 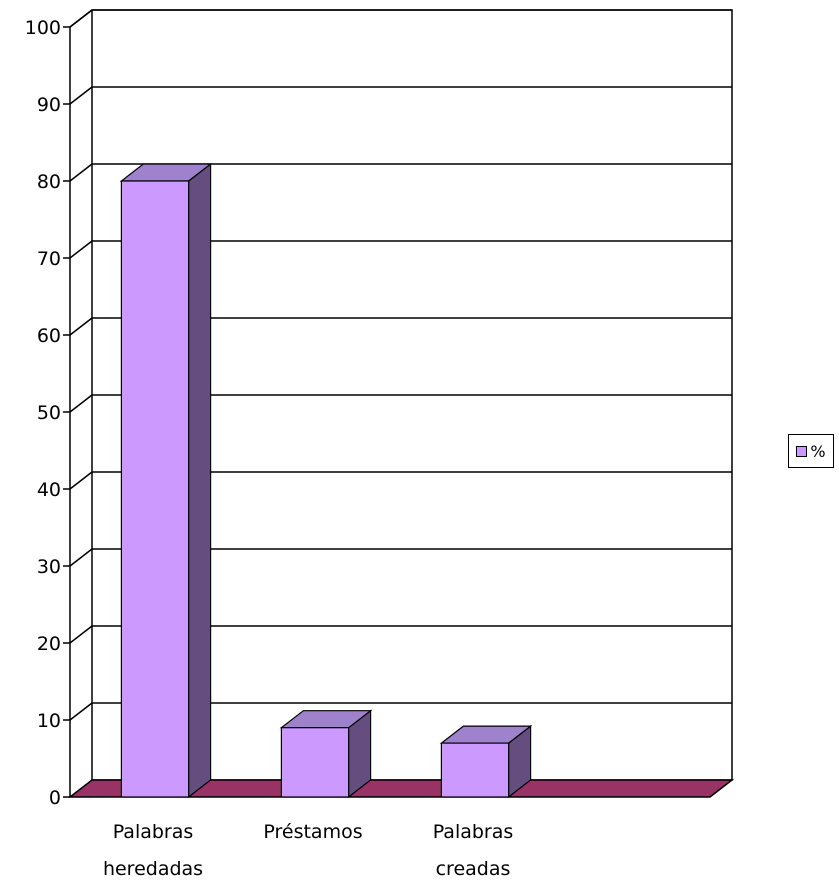 What do you see at coordinates (49, 336) in the screenshot?
I see `y-tick-label: 60` at bounding box center [49, 336].